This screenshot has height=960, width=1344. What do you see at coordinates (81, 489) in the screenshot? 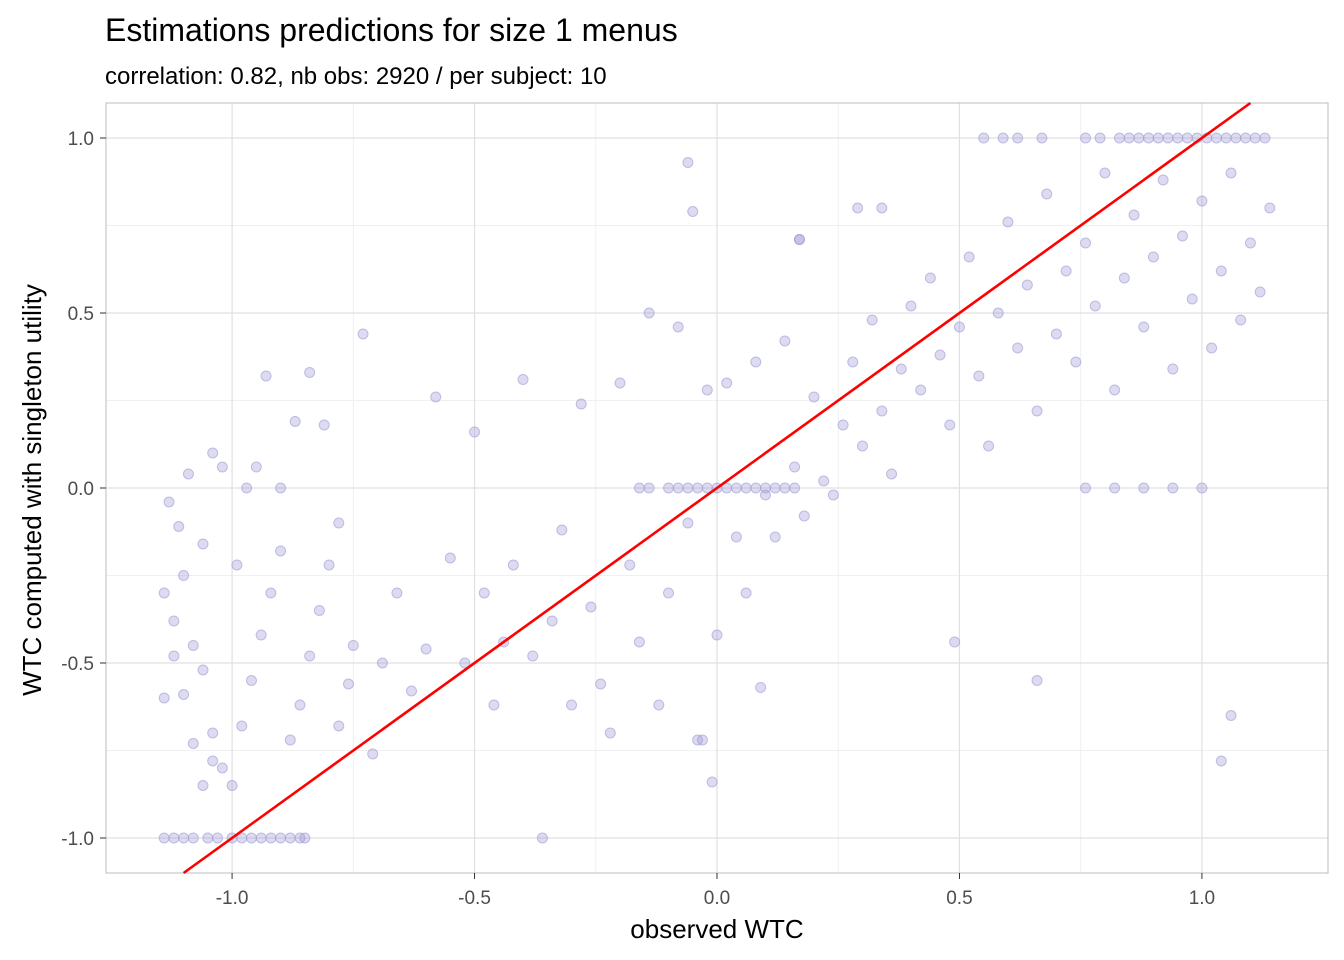
I see `y-tick-label: 0.0` at bounding box center [81, 489].